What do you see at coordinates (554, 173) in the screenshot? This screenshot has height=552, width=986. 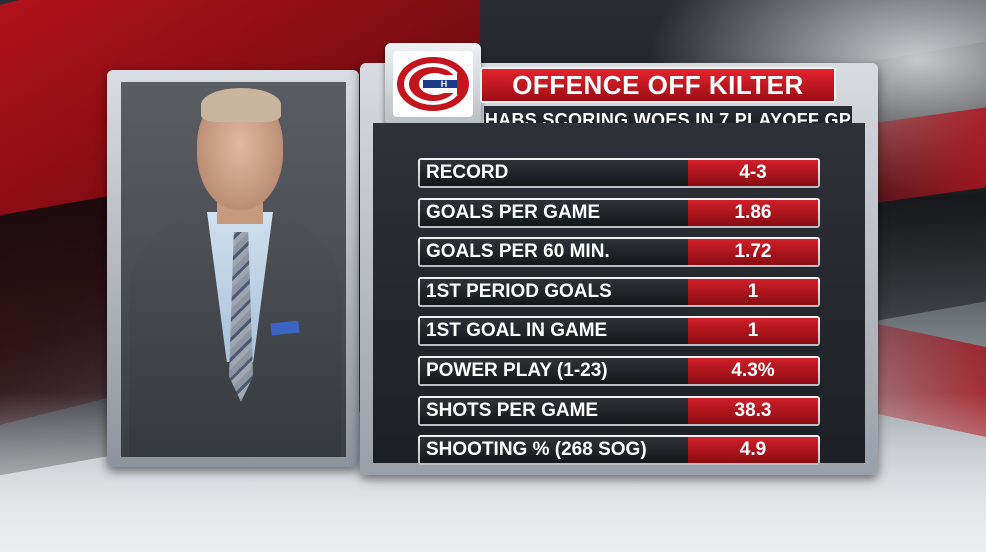 I see `stat-label: RECORD` at bounding box center [554, 173].